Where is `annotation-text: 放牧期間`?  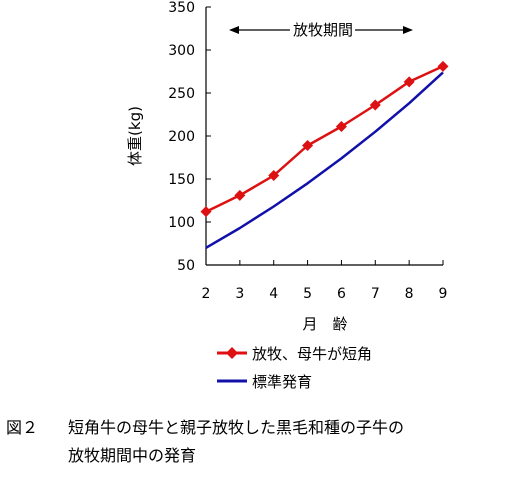 annotation-text: 放牧期間 is located at coordinates (323, 30).